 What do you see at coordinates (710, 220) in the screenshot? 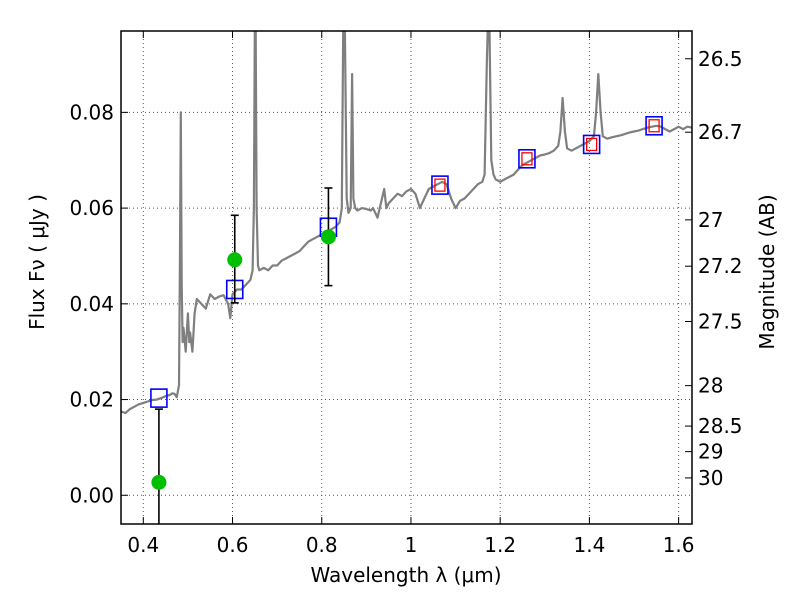
I see `y2-tick-label: 27` at bounding box center [710, 220].